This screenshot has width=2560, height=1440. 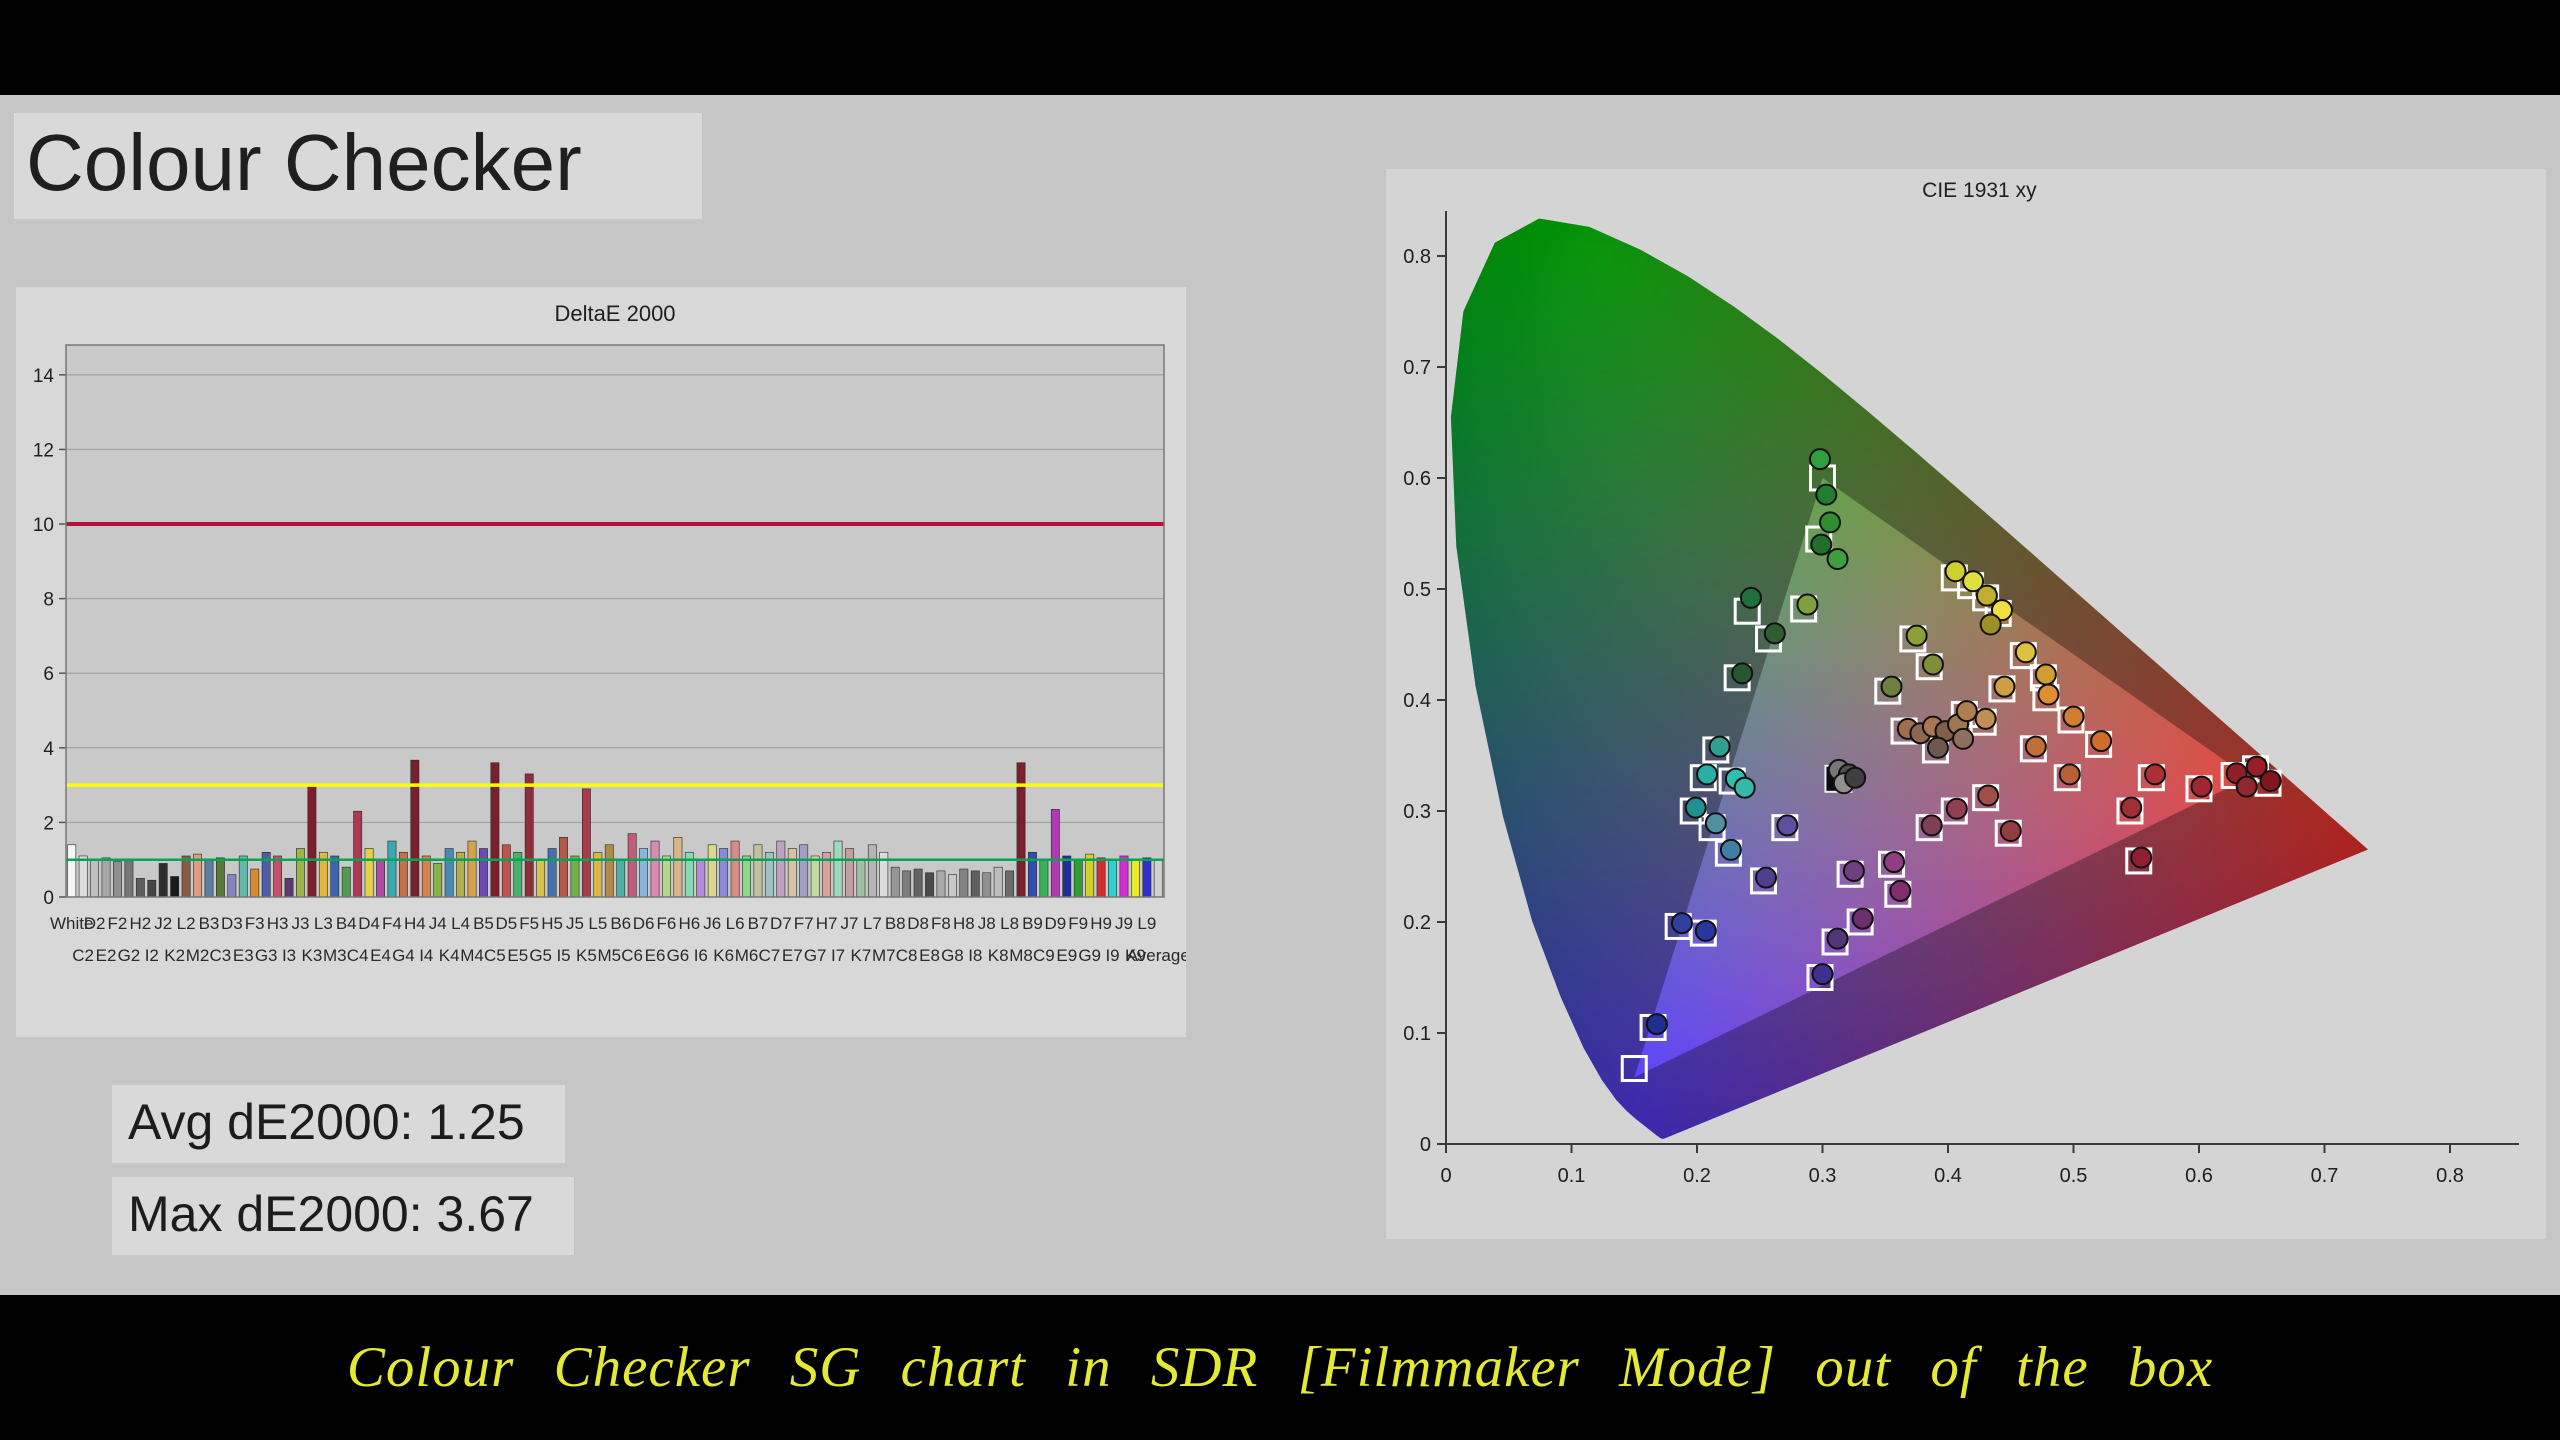 What do you see at coordinates (563, 955) in the screenshot?
I see `svg-text: I5` at bounding box center [563, 955].